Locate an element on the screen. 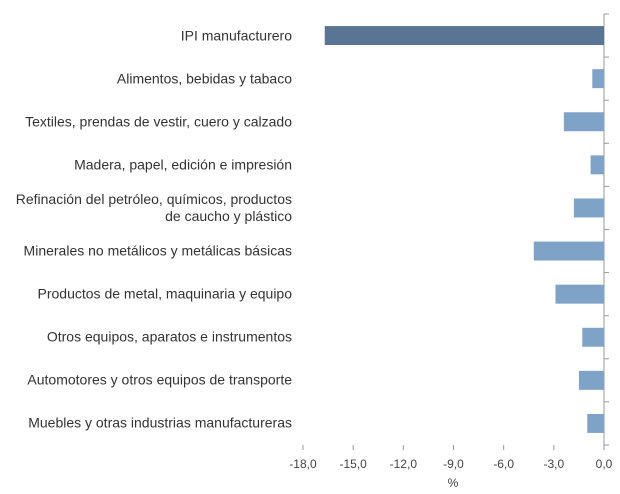 Image resolution: width=620 pixels, height=494 pixels. x-tick-label: -6,0 is located at coordinates (503, 464).